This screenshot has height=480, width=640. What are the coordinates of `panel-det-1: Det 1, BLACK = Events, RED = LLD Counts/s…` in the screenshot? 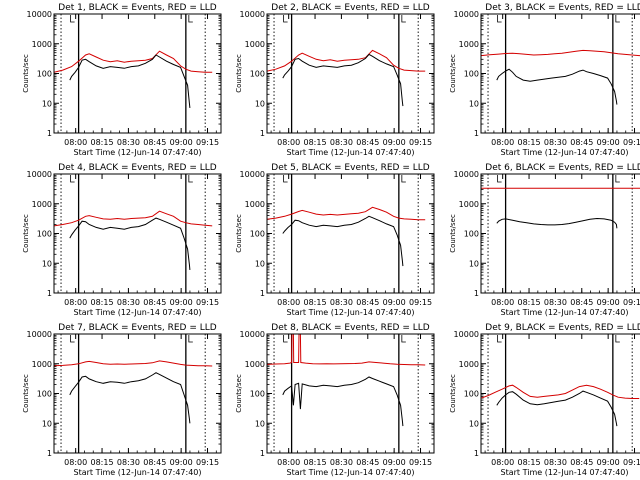 It's located at (122, 80).